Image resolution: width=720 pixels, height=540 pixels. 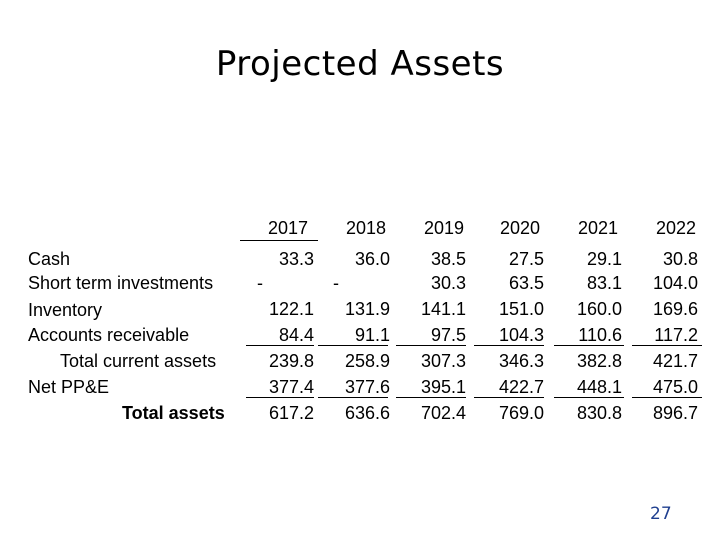 What do you see at coordinates (138, 361) in the screenshot?
I see `row-label-total-current-assets: Total current assets` at bounding box center [138, 361].